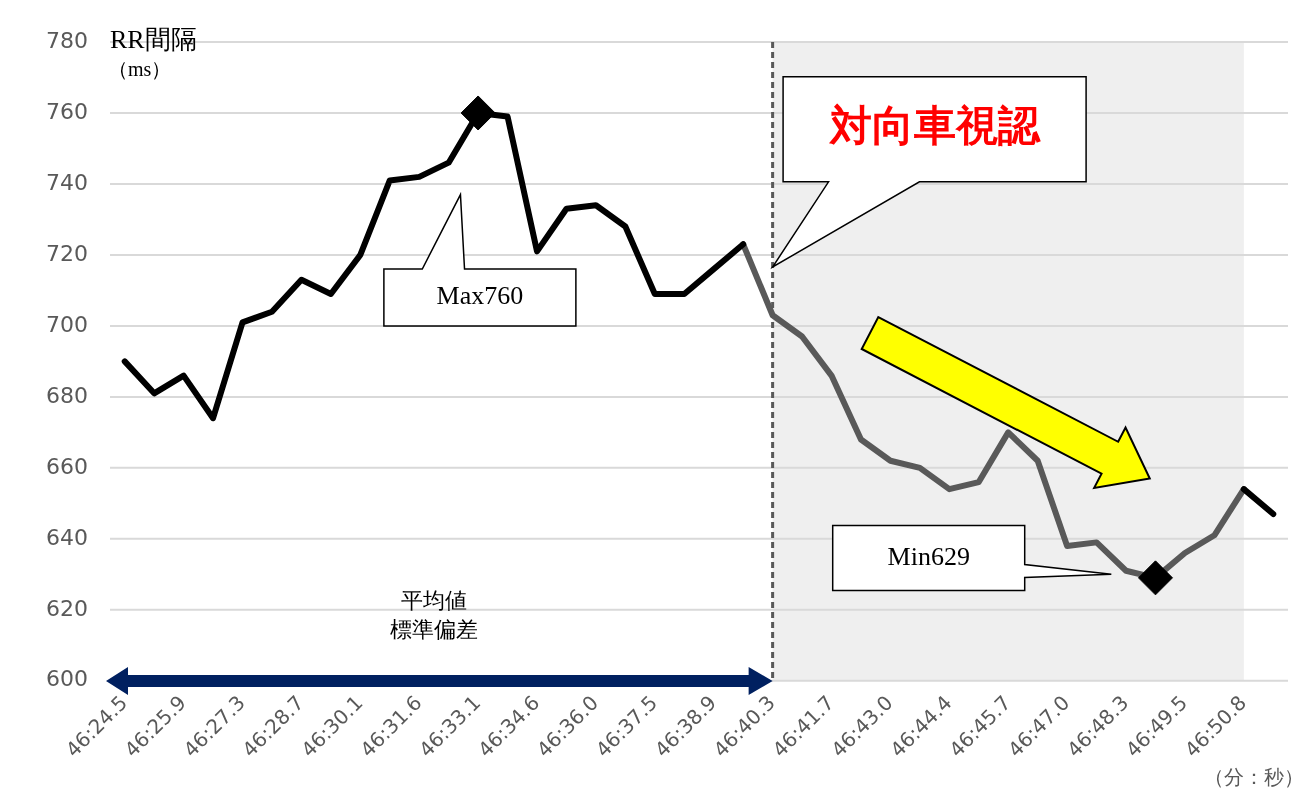 This screenshot has width=1316, height=802. I want to click on y-tick-label: 700, so click(66, 324).